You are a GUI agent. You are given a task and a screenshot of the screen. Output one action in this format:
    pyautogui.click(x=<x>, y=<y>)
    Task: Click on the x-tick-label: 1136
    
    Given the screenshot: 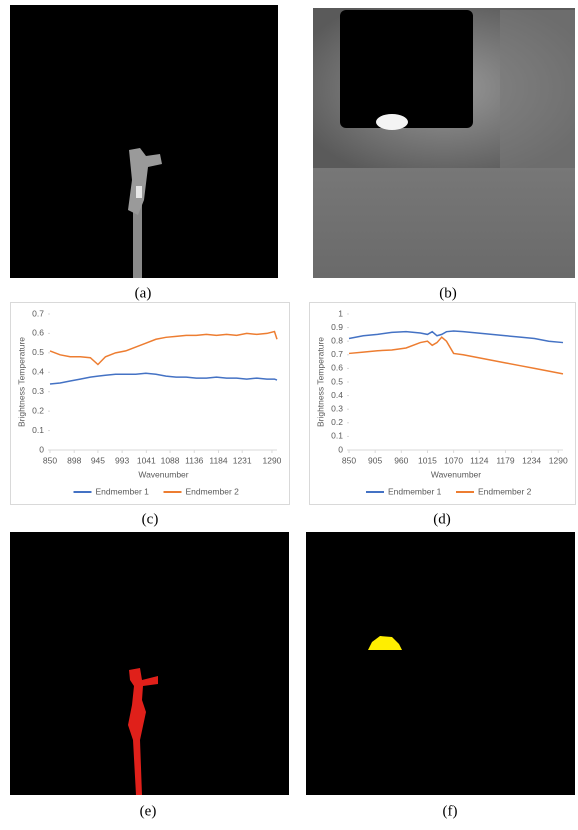 What is the action you would take?
    pyautogui.click(x=194, y=460)
    